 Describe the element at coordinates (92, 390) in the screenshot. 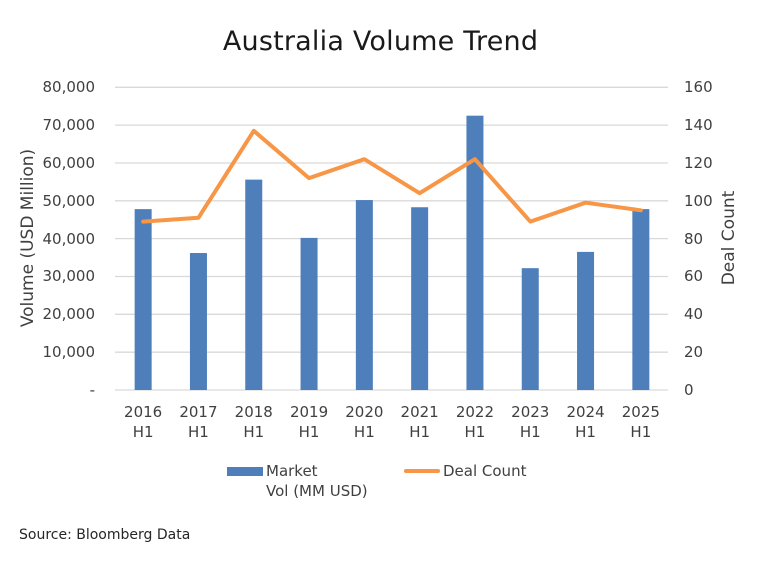

I see `left-axis-tick: -` at that location.